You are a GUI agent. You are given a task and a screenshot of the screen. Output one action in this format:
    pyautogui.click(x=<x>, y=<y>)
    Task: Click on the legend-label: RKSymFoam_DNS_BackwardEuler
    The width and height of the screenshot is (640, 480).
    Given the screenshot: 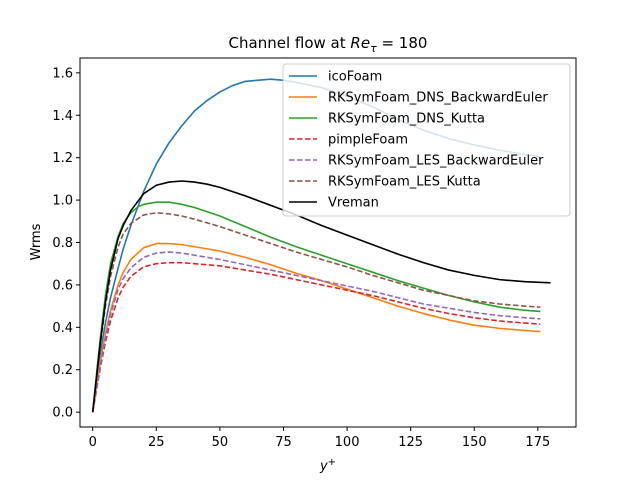 What is the action you would take?
    pyautogui.click(x=438, y=98)
    